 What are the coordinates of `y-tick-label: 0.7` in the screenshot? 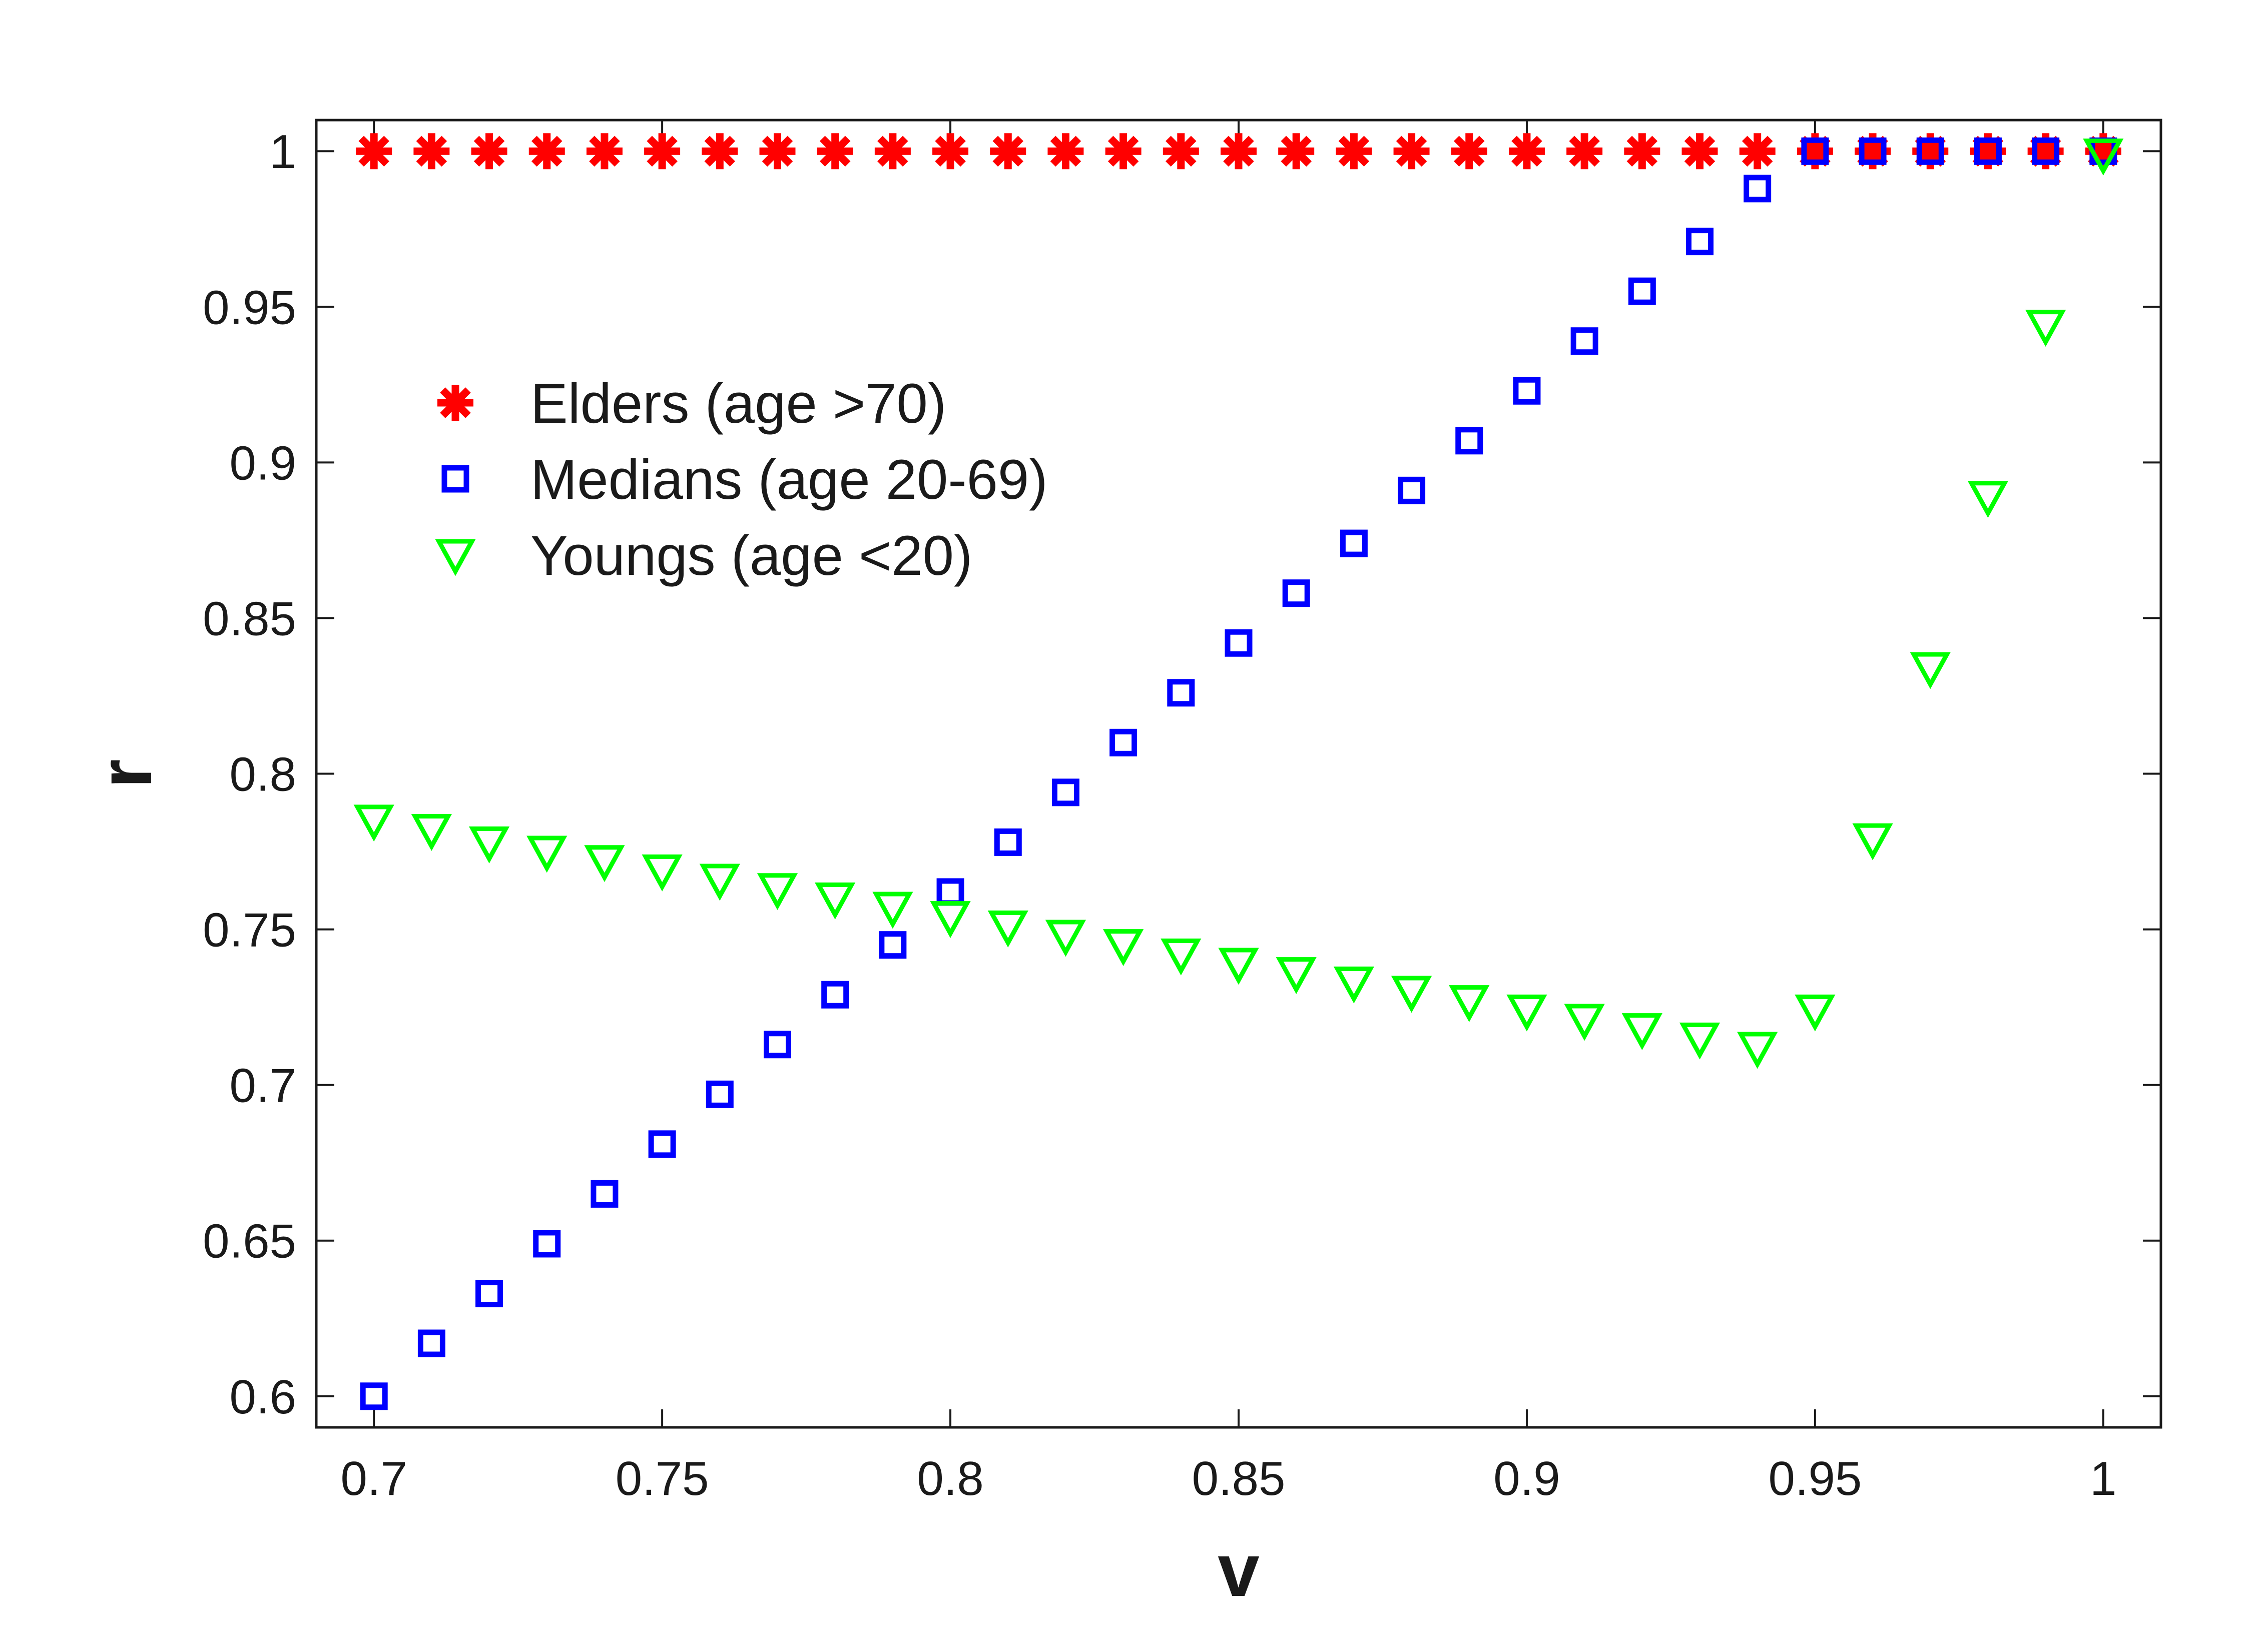 It's located at (263, 1086).